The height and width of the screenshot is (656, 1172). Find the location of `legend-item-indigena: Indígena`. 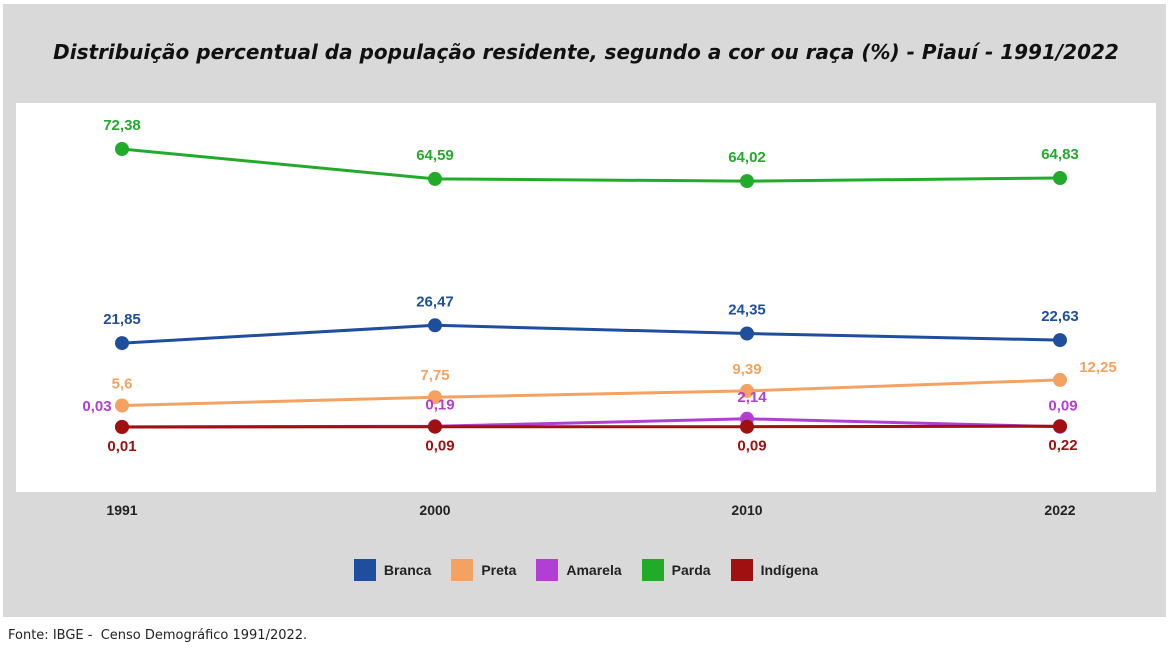

legend-item-indigena: Indígena is located at coordinates (774, 570).